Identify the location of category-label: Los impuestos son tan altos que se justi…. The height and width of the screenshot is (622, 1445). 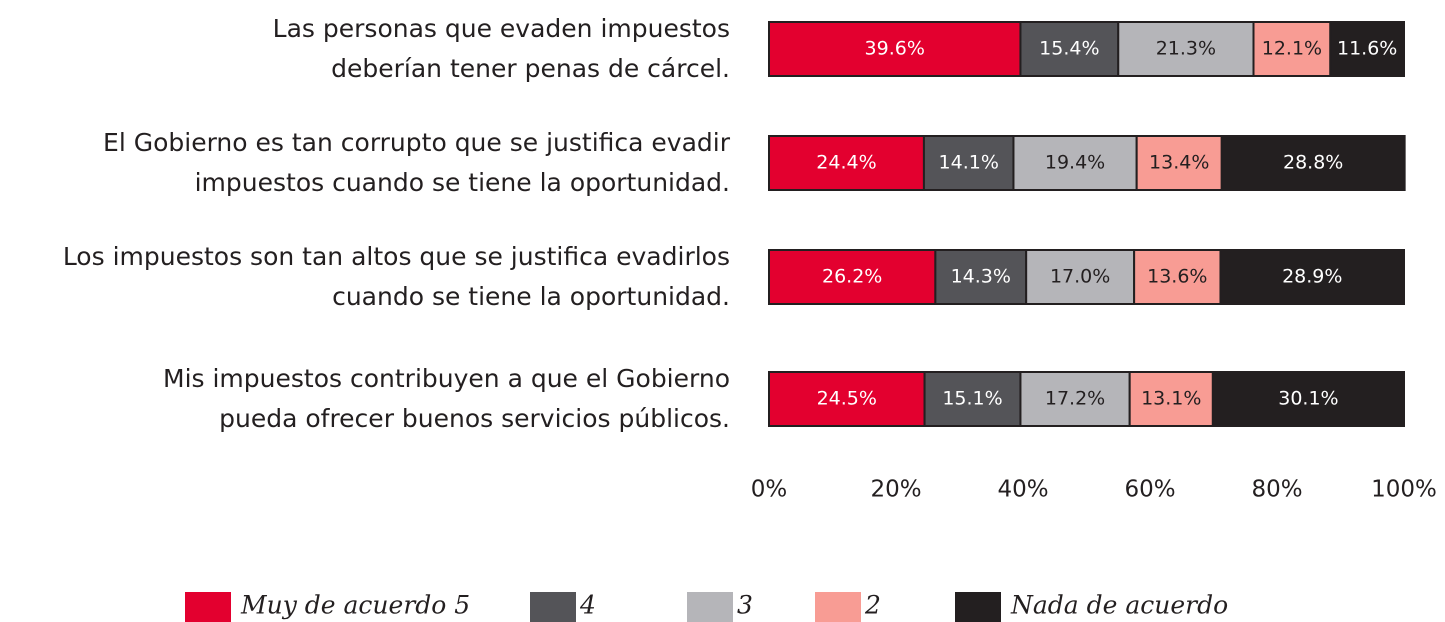
(396, 256).